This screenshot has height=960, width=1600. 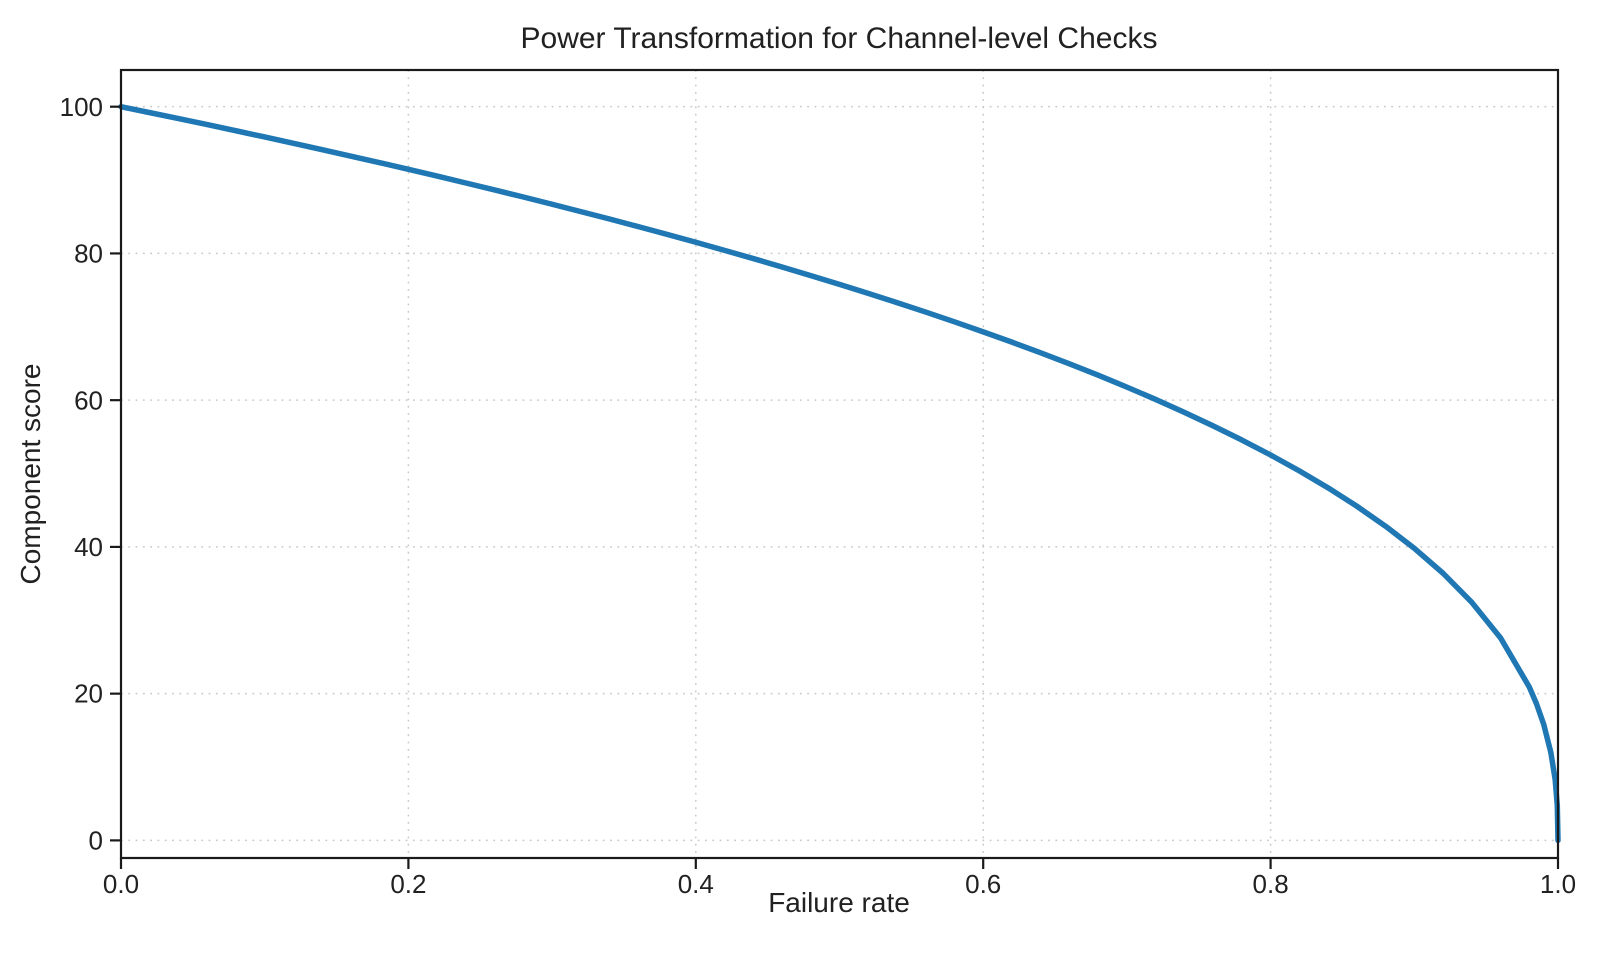 I want to click on y-tick-label: 60, so click(x=88, y=400).